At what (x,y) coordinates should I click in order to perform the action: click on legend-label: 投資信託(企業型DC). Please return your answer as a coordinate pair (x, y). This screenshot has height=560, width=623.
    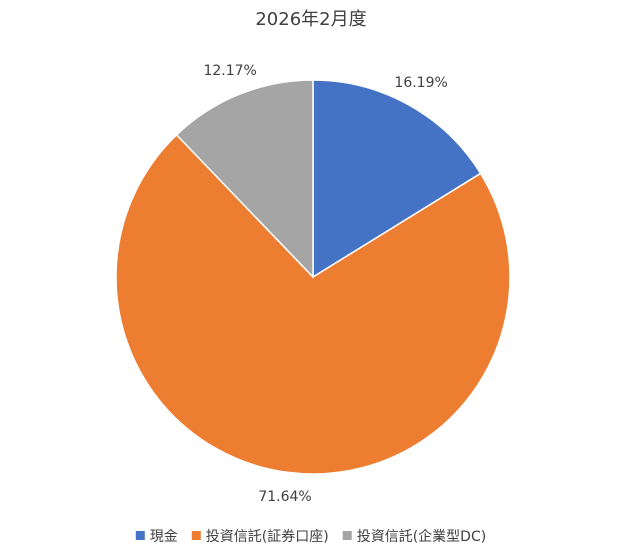
    Looking at the image, I should click on (421, 536).